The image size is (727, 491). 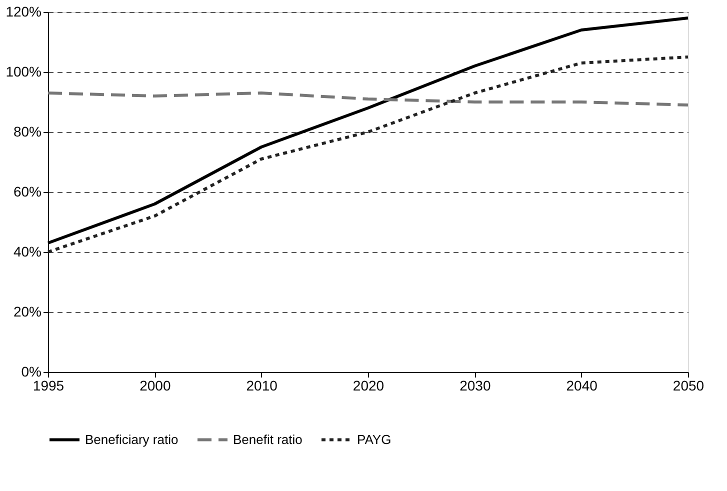 I want to click on x-tick-label: 2000, so click(x=155, y=386).